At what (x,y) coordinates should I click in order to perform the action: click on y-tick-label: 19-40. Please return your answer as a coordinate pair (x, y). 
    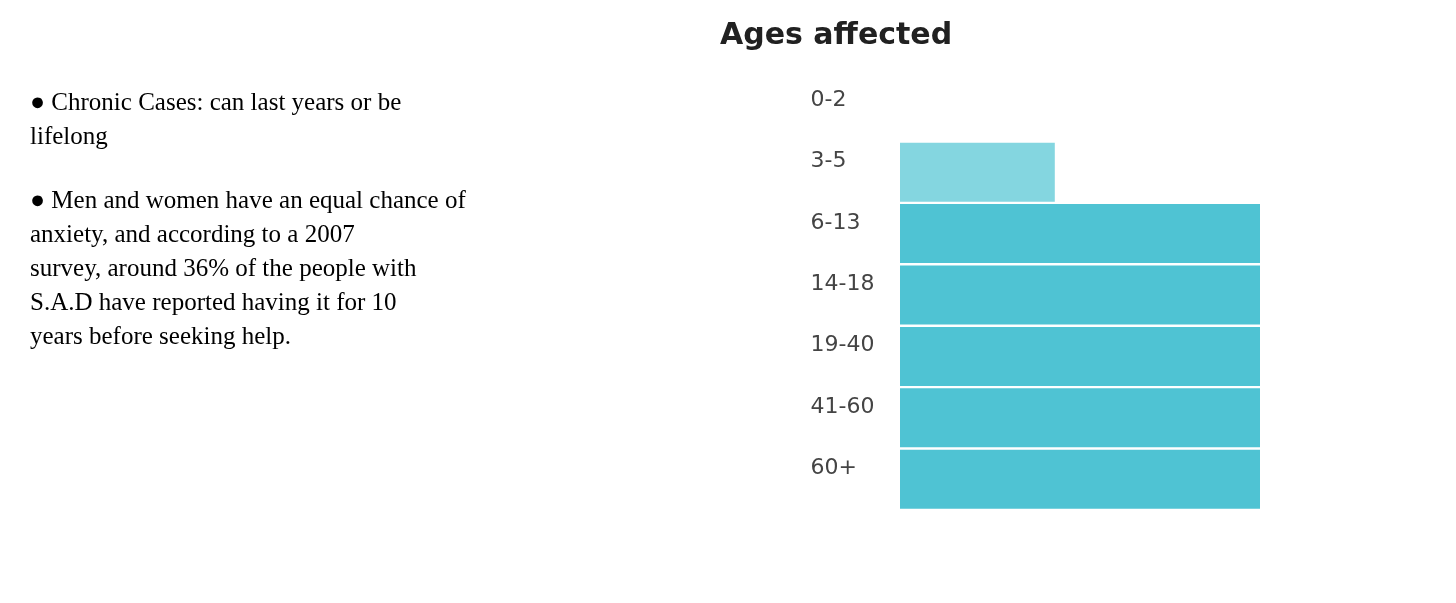
    Looking at the image, I should click on (842, 344).